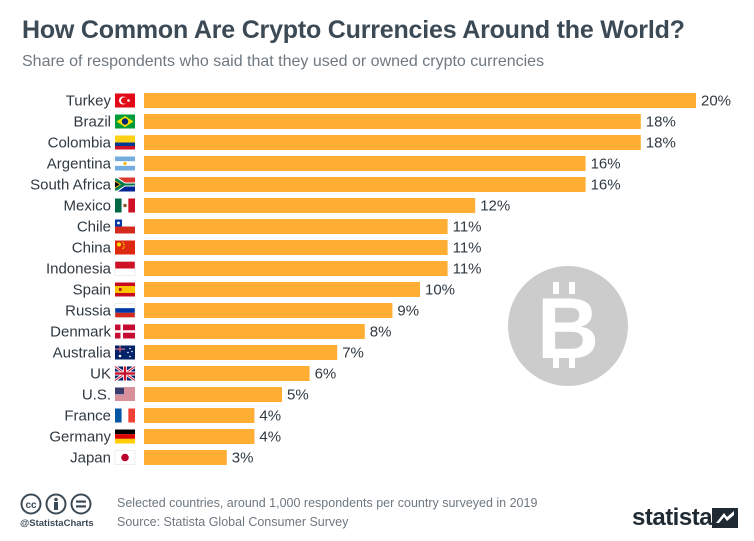  Describe the element at coordinates (90, 458) in the screenshot. I see `category-label: Japan` at that location.